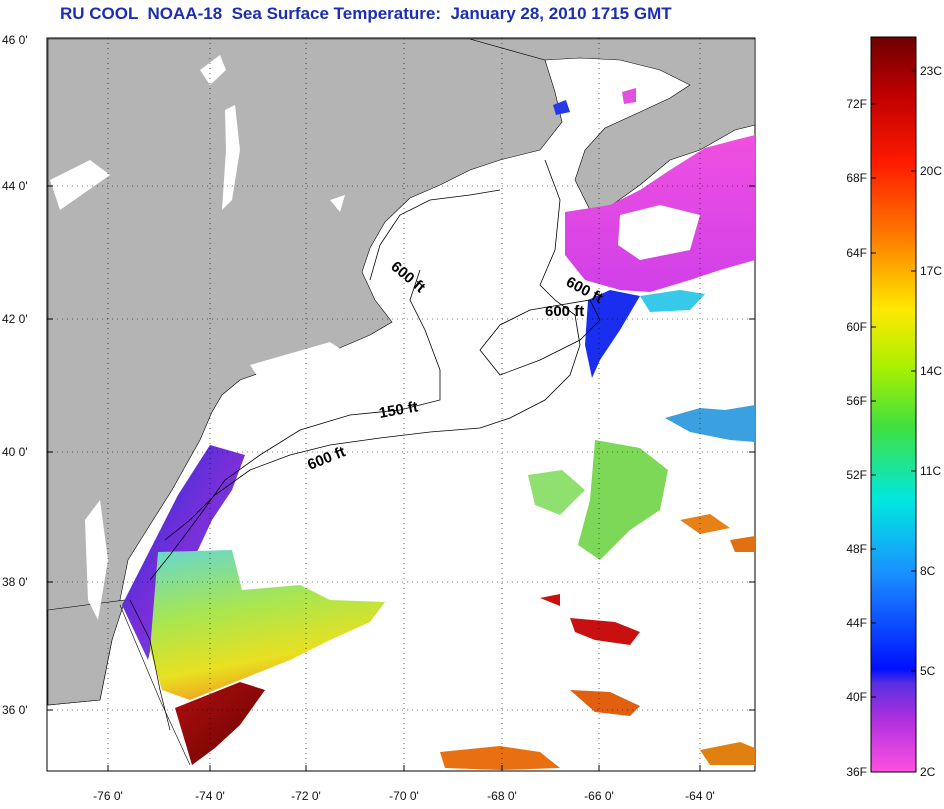 The width and height of the screenshot is (944, 809). What do you see at coordinates (856, 104) in the screenshot?
I see `cb-f-72: 72F` at bounding box center [856, 104].